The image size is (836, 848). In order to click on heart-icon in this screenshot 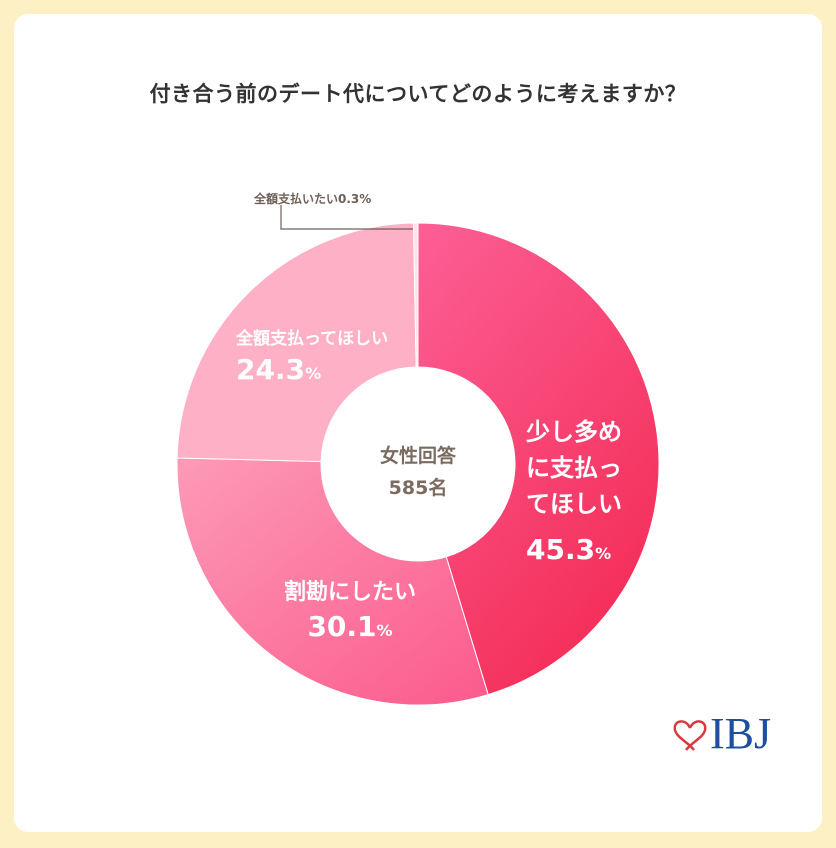, I will do `click(690, 735)`.